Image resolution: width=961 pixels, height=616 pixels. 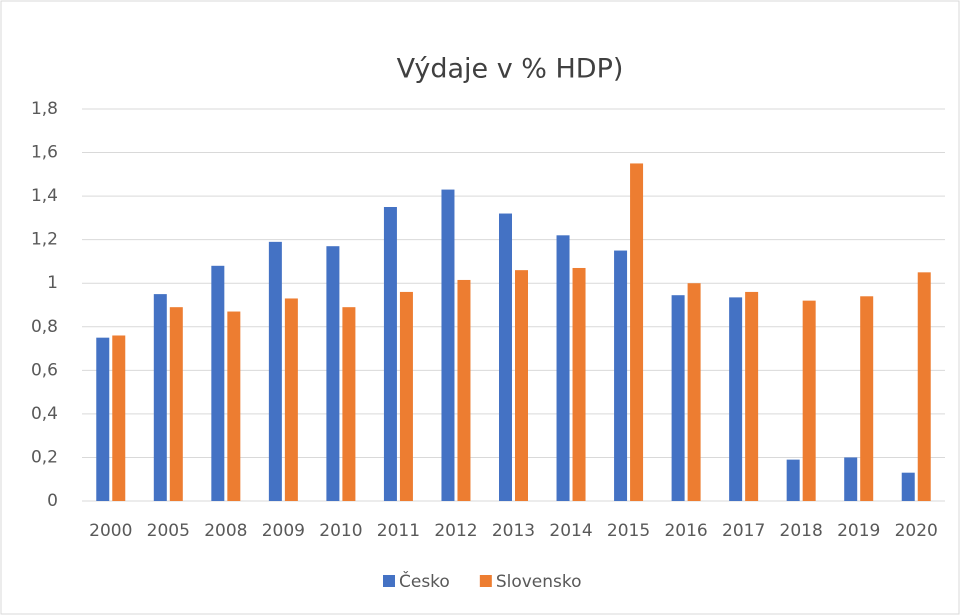 I want to click on x-tick-label: 2014, so click(x=570, y=531).